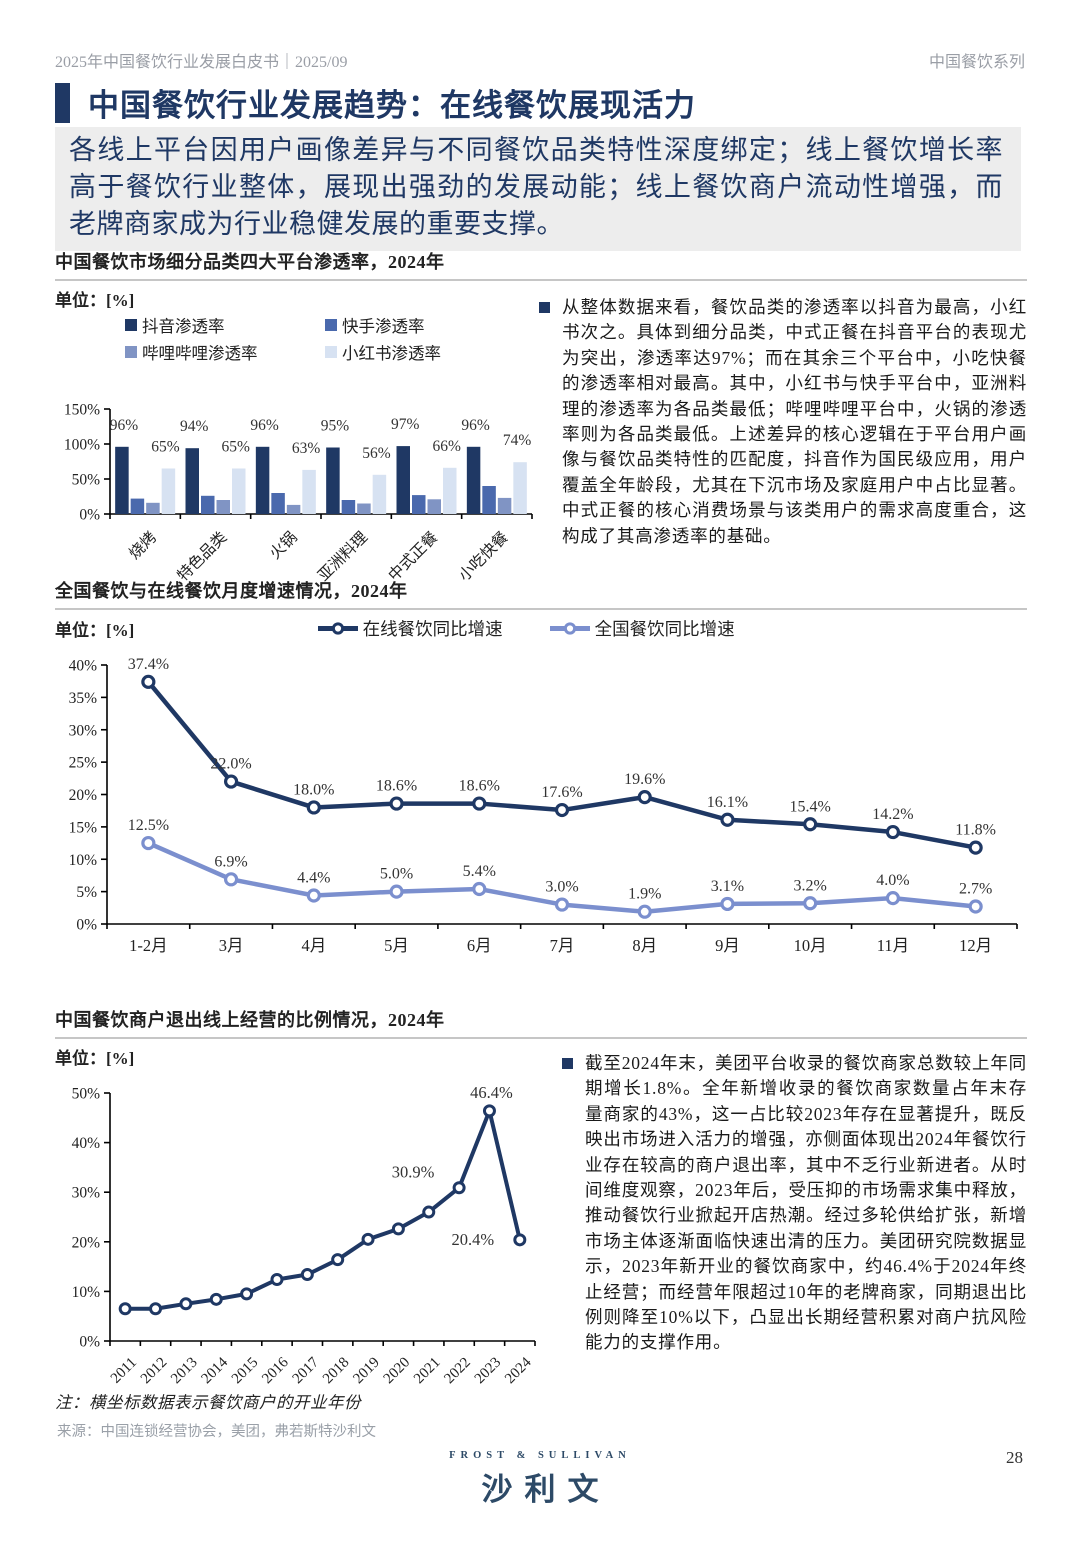  Describe the element at coordinates (148, 664) in the screenshot. I see `svg-text: 37.4%` at that location.